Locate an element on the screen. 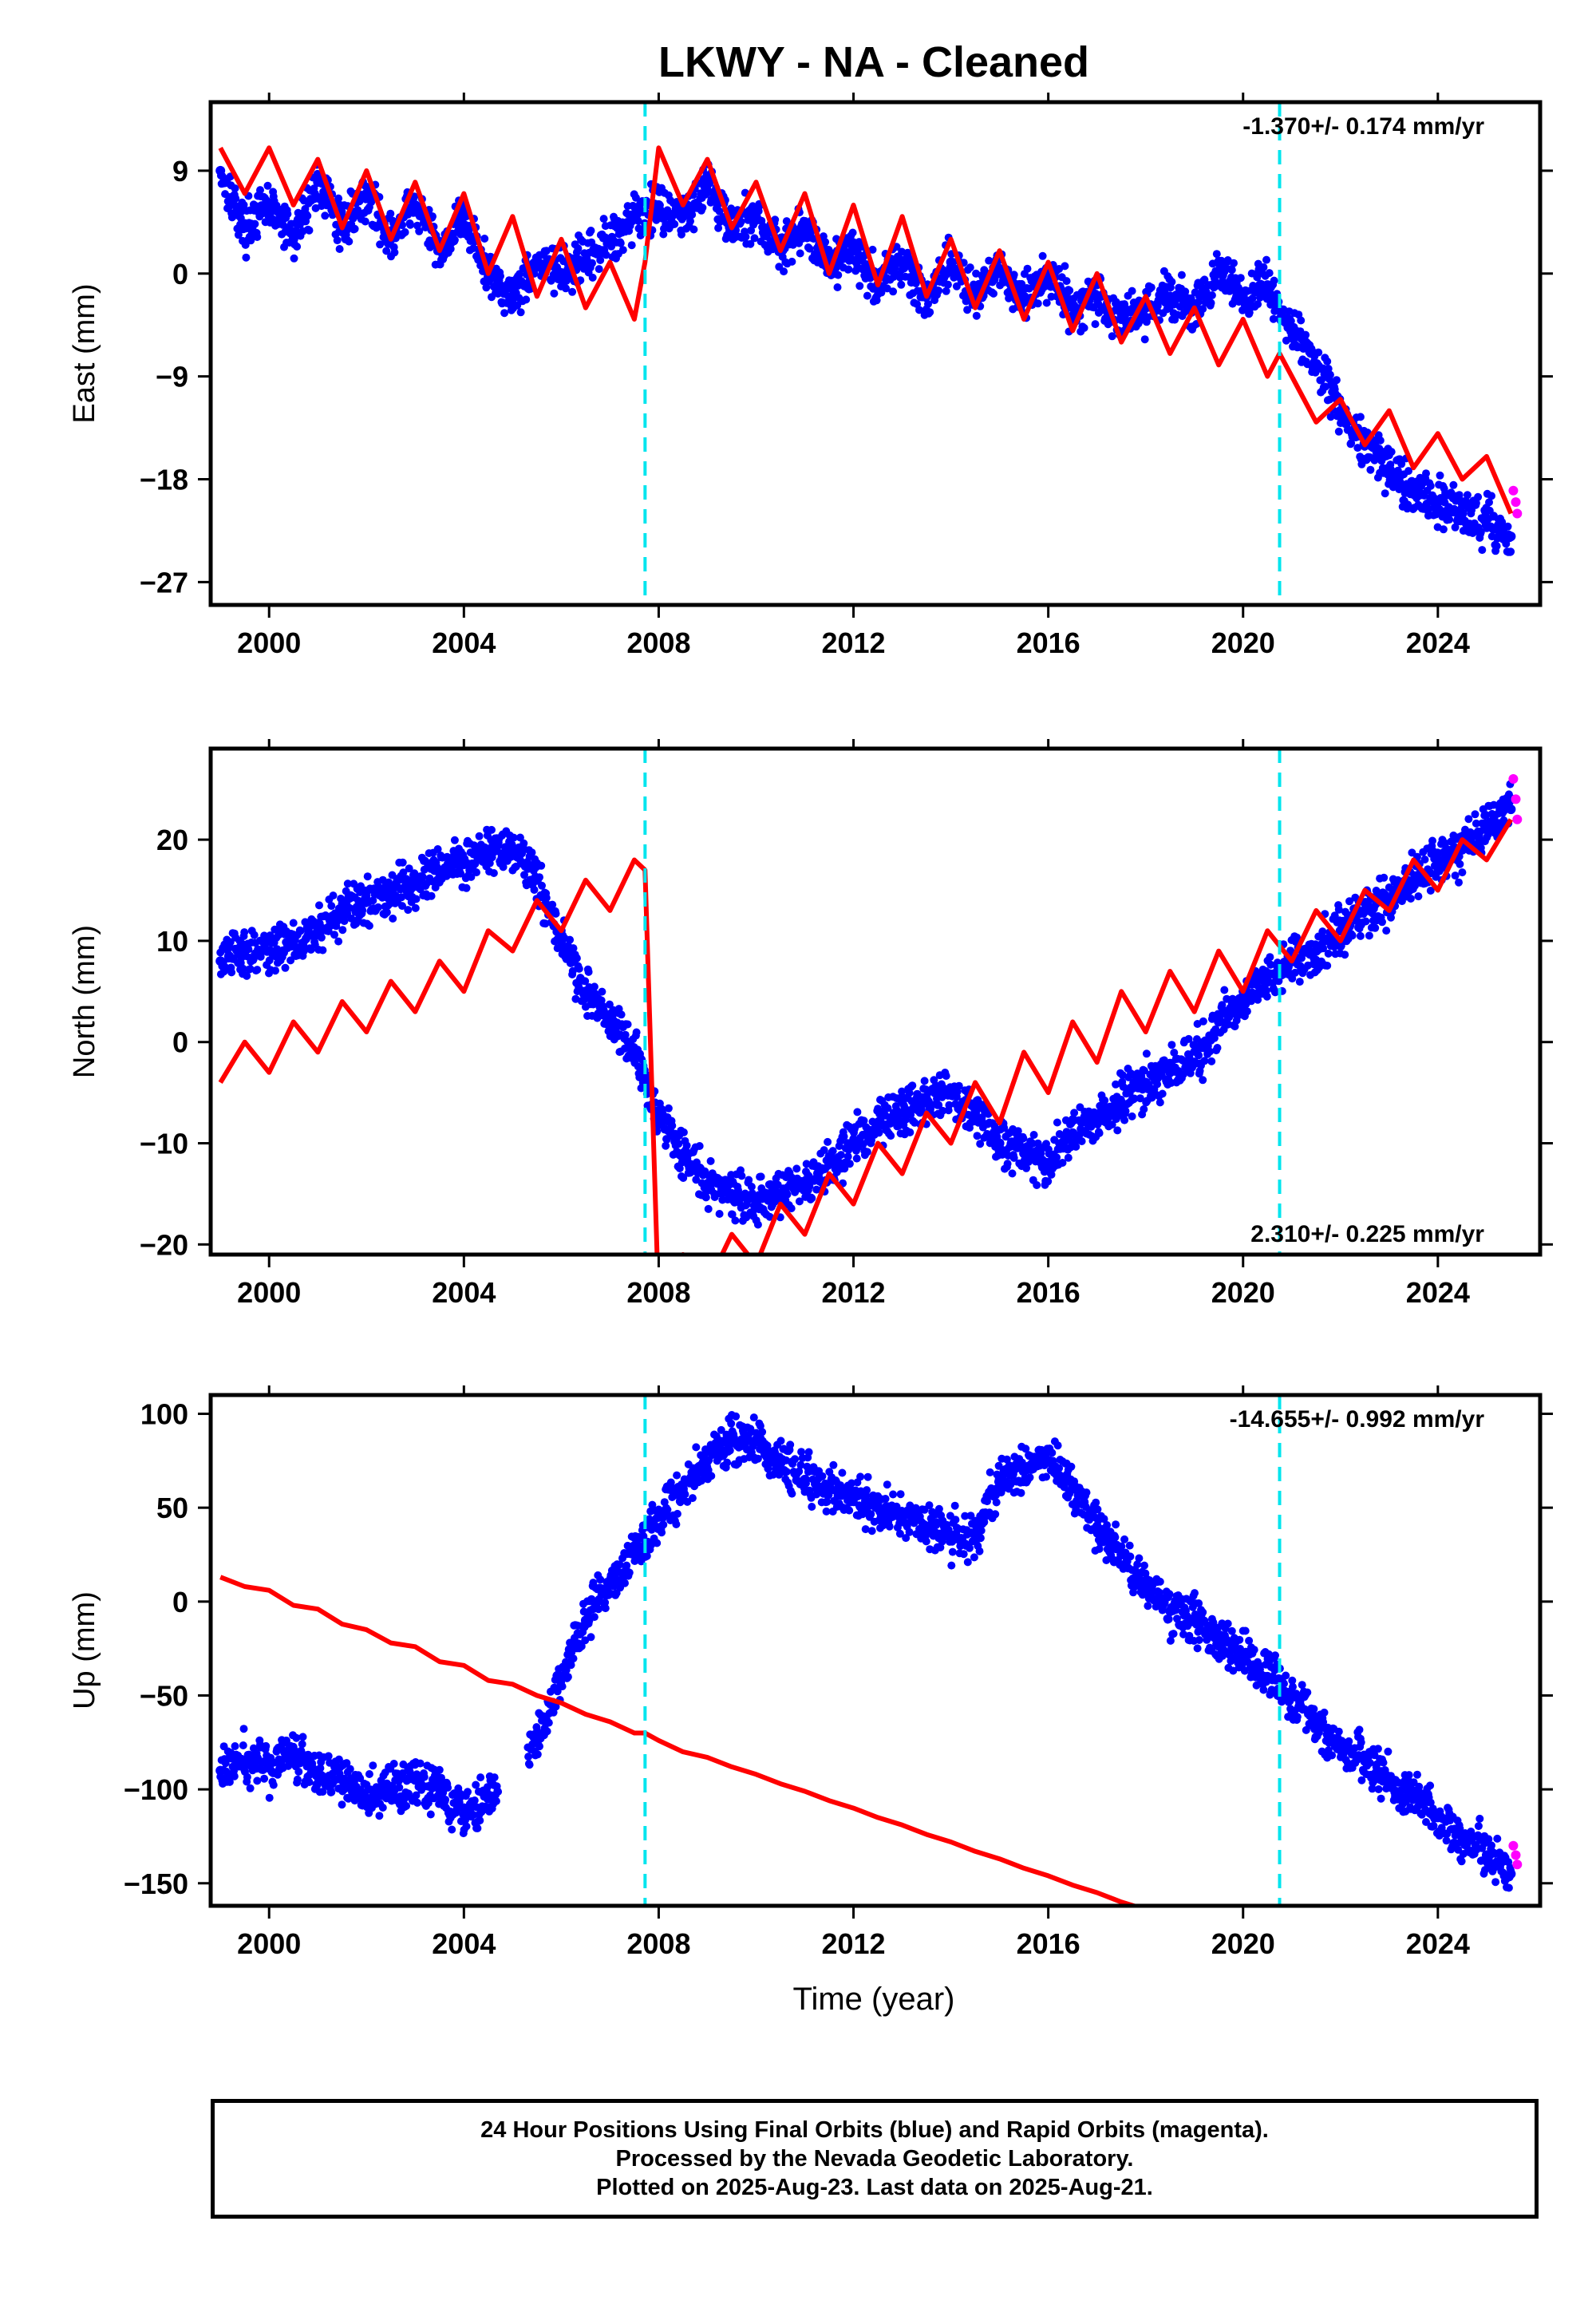  rapid-point is located at coordinates (1516, 799).